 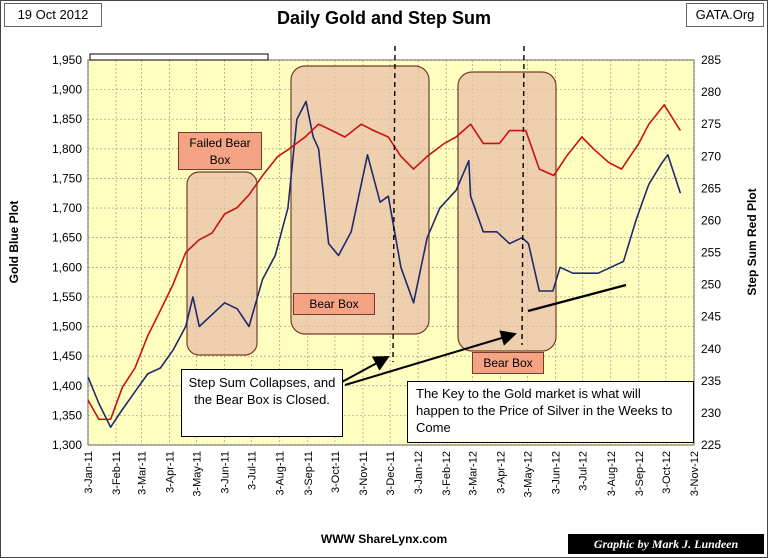 I want to click on x-tick-label: 3-May-12, so click(x=529, y=474).